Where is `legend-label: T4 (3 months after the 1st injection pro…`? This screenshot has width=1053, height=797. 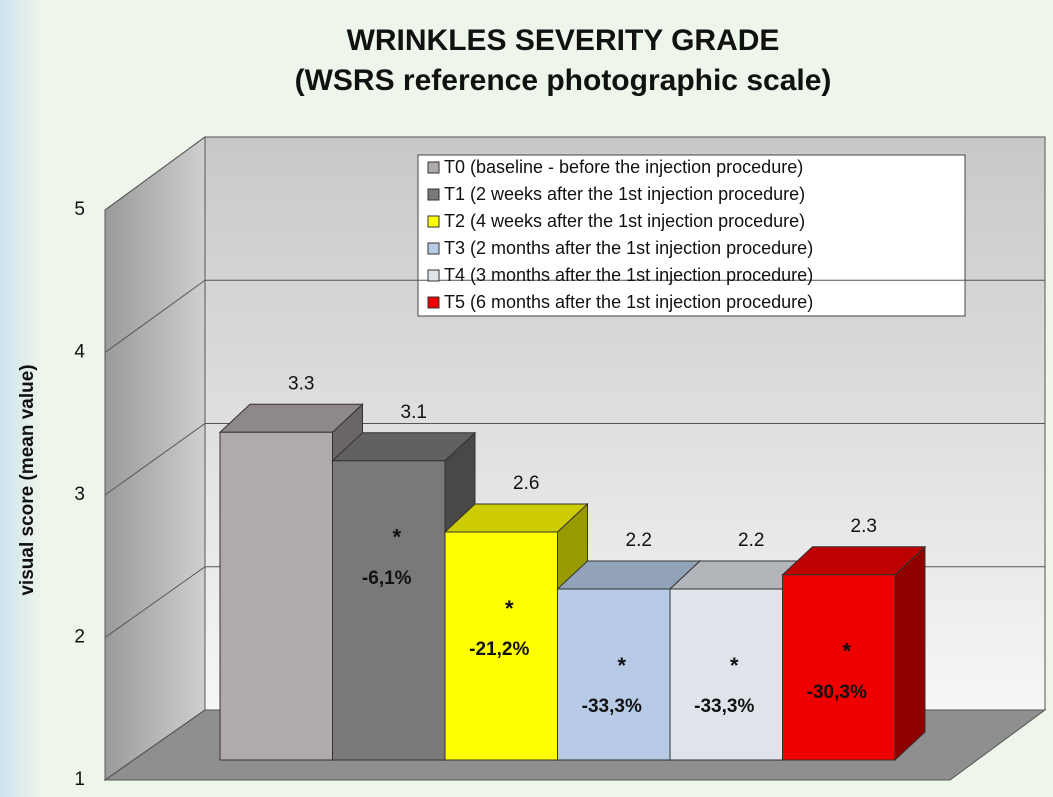 legend-label: T4 (3 months after the 1st injection pro… is located at coordinates (628, 275).